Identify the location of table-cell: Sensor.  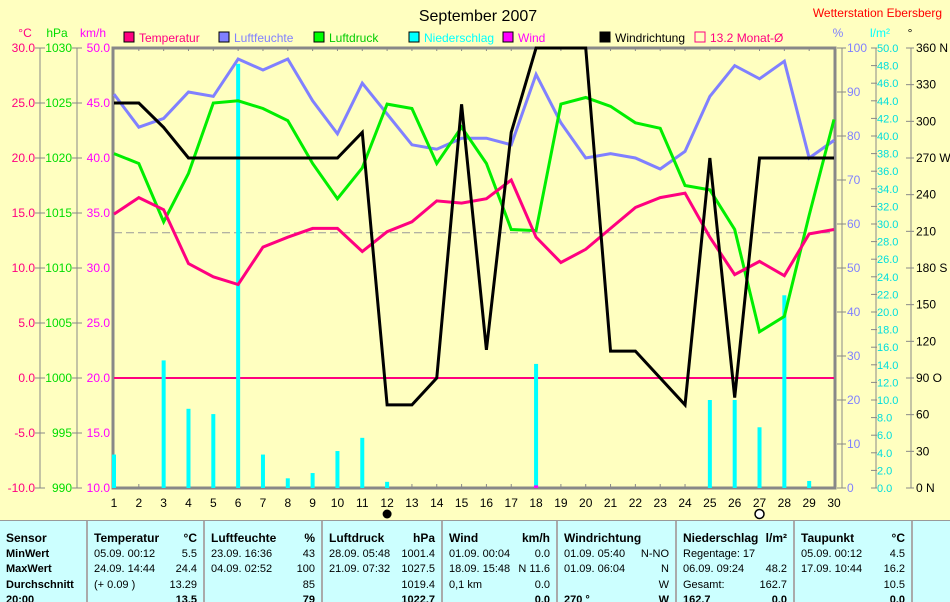
(26, 538).